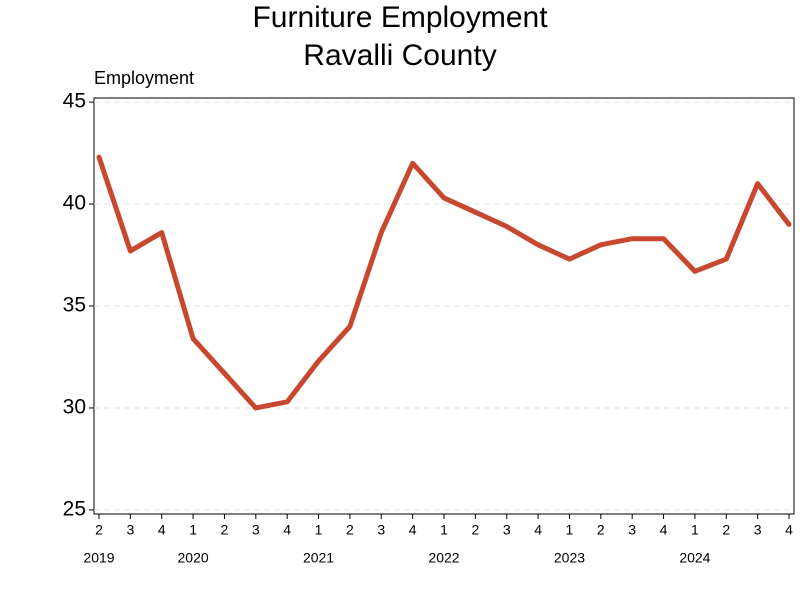 The image size is (800, 600). I want to click on y-tick-label: 35, so click(74, 305).